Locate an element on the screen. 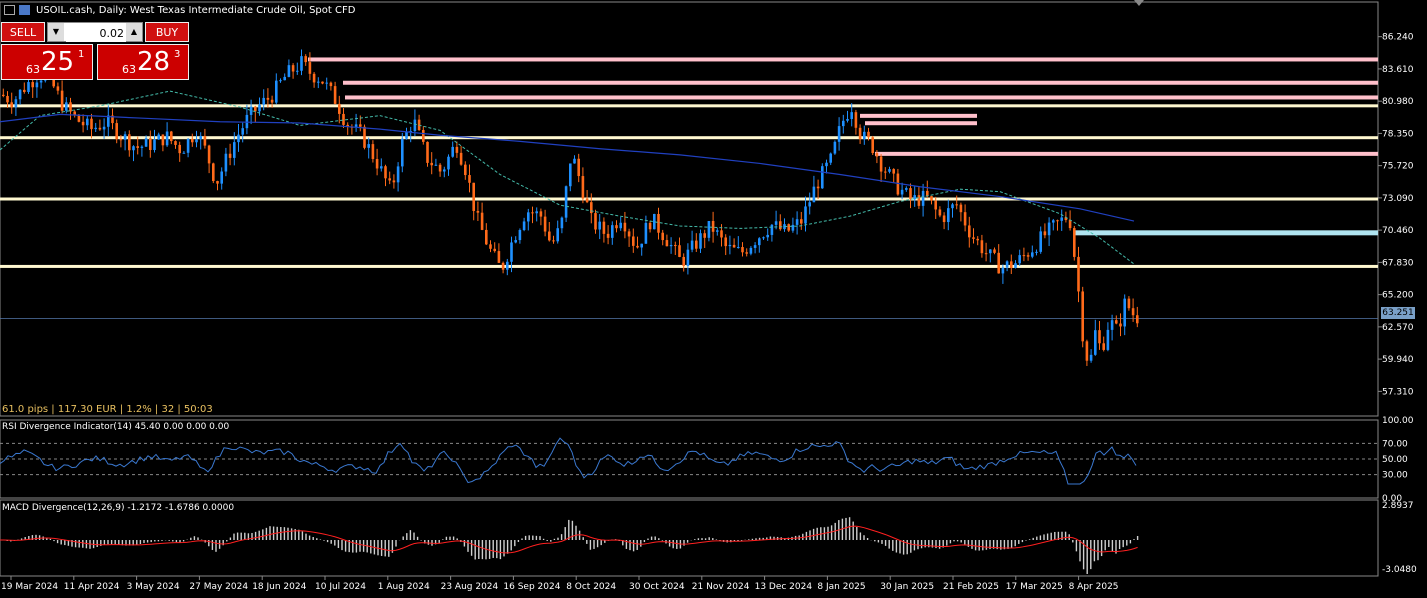 Image resolution: width=1427 pixels, height=598 pixels. buy-price-big: 28 is located at coordinates (154, 62).